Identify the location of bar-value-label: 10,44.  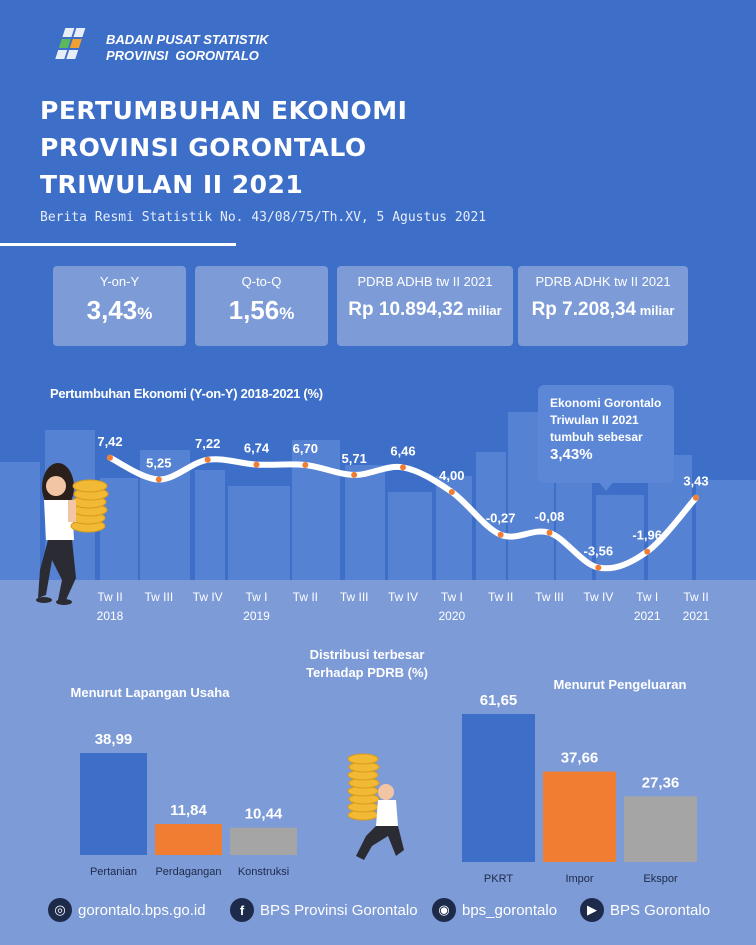
(264, 814).